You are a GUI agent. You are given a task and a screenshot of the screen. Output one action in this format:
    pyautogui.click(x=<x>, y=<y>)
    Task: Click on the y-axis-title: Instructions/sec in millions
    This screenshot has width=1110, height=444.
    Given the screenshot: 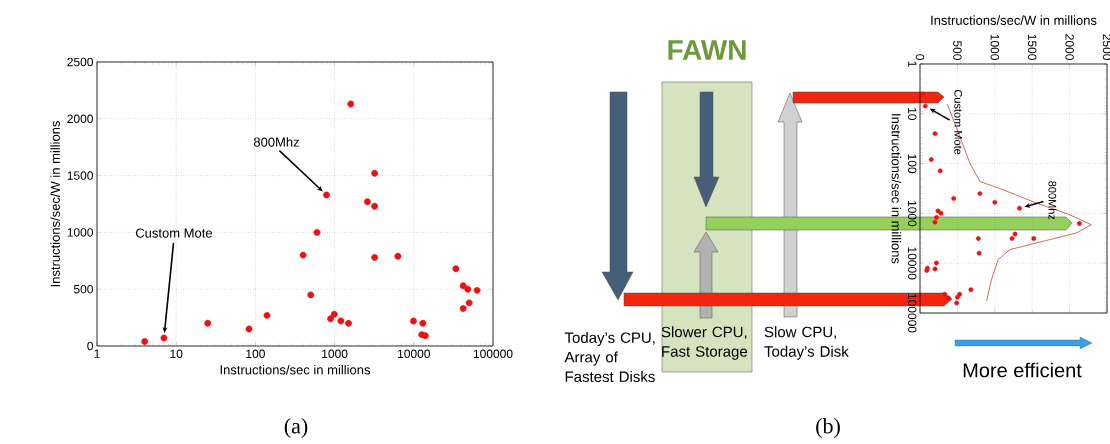 What is the action you would take?
    pyautogui.click(x=896, y=189)
    